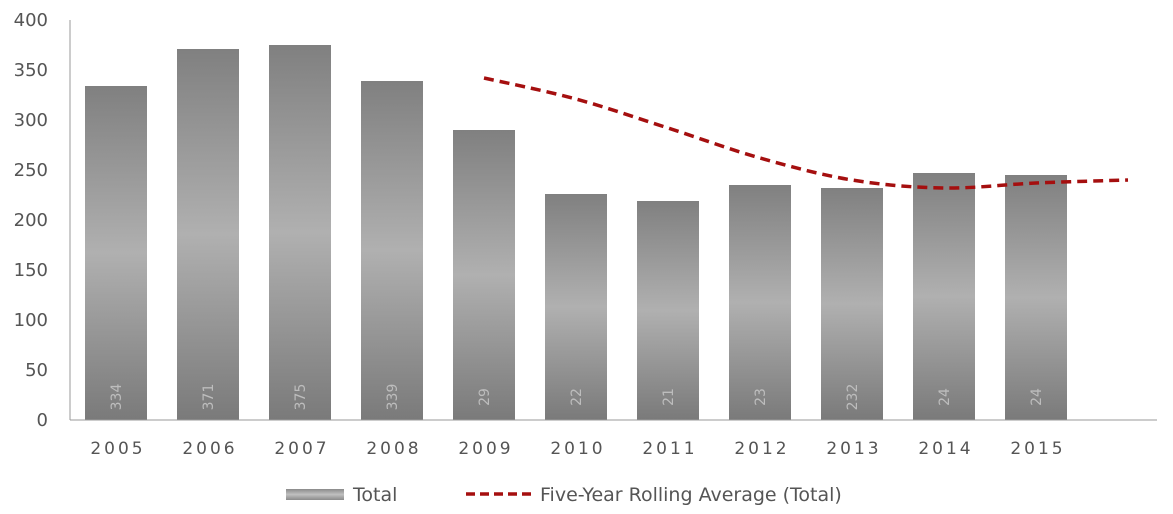  Describe the element at coordinates (31, 20) in the screenshot. I see `y-tick-label: 400` at that location.